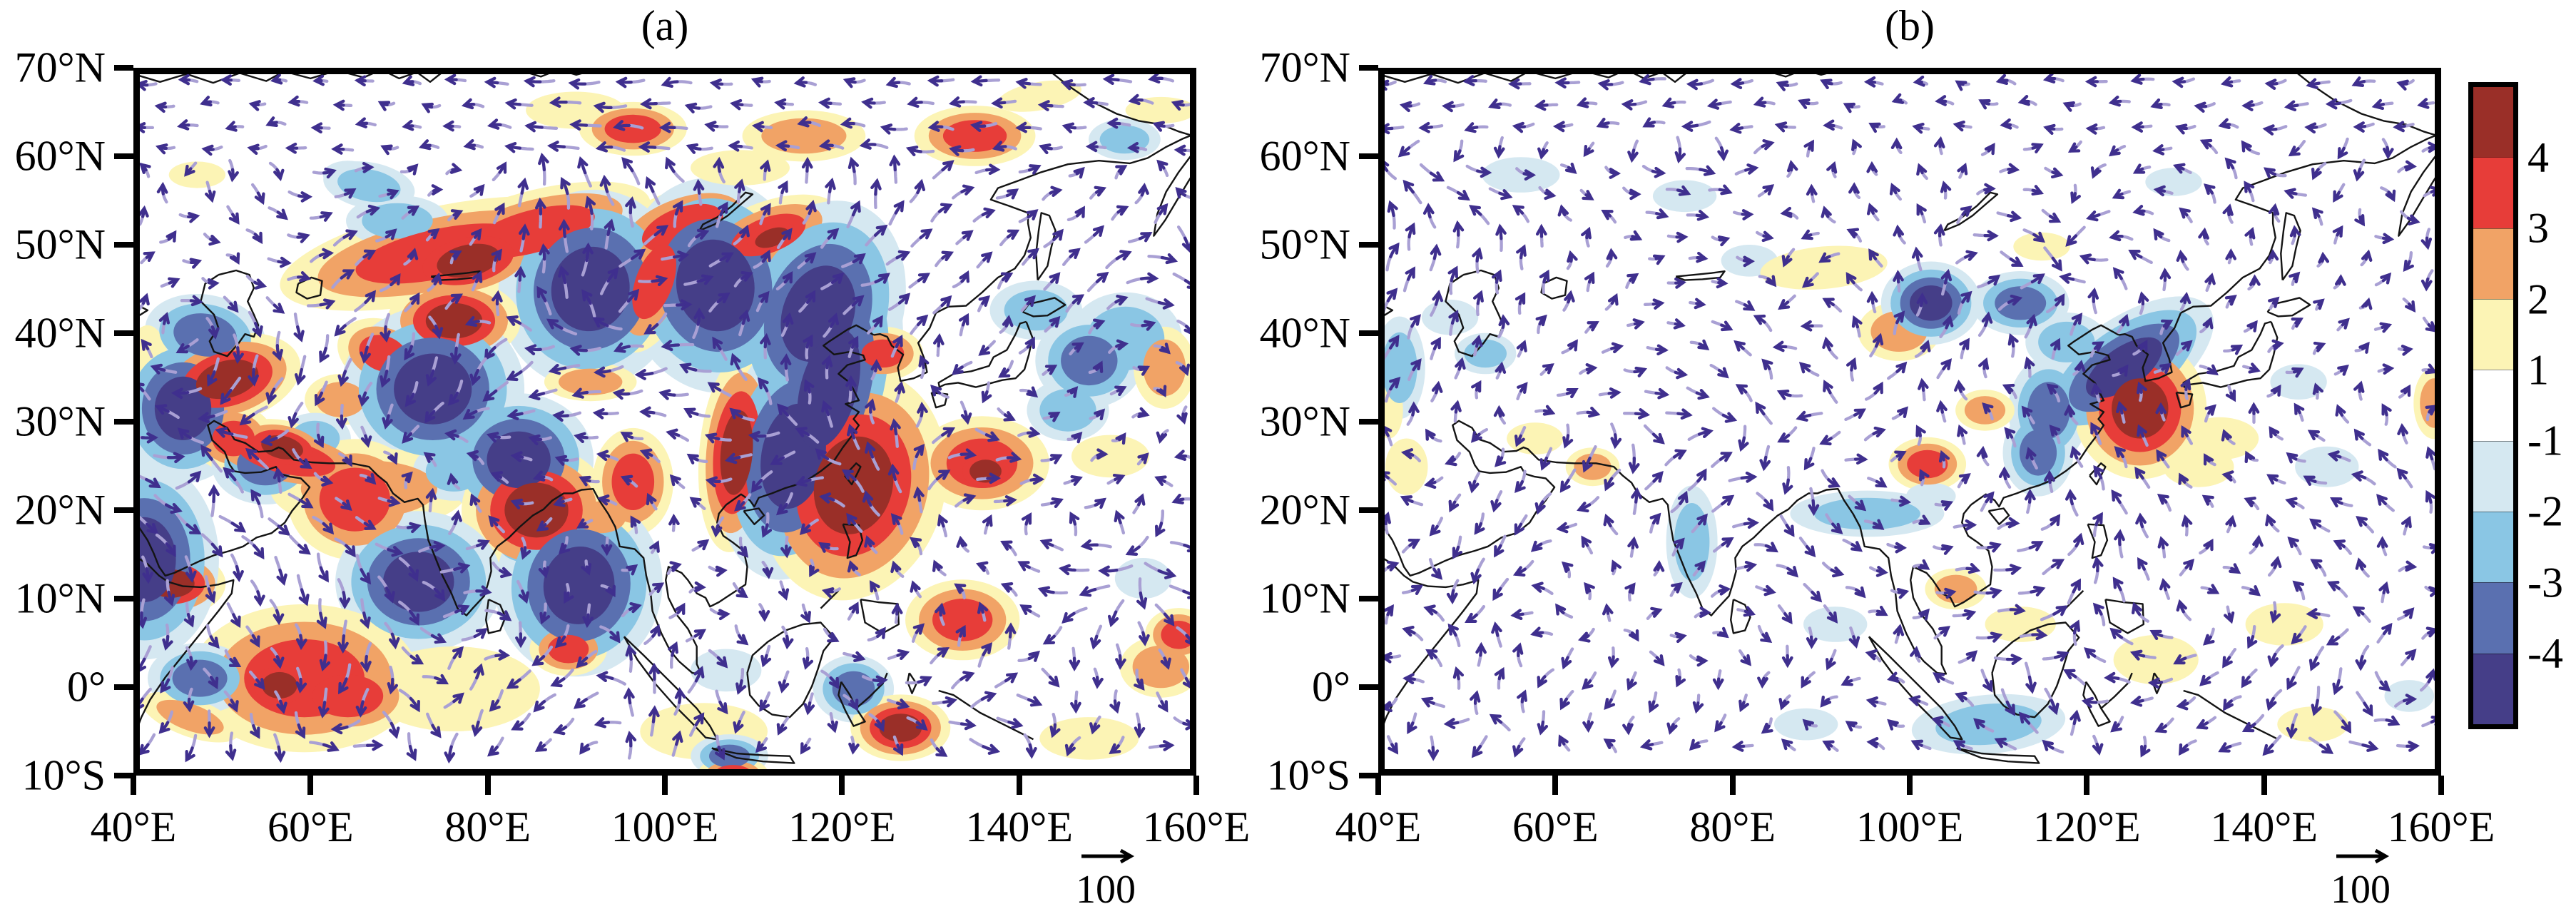 This screenshot has height=914, width=2576. What do you see at coordinates (123, 775) in the screenshot?
I see `y-tick-mark` at bounding box center [123, 775].